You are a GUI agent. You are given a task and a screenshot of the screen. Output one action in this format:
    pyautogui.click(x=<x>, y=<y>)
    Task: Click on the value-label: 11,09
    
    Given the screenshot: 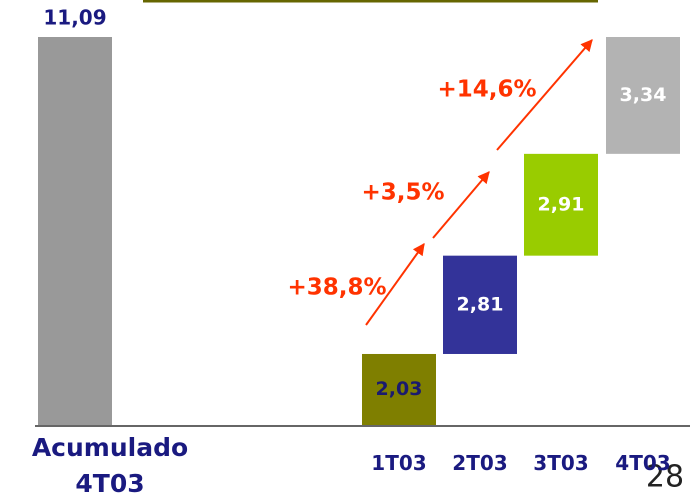 What is the action you would take?
    pyautogui.click(x=74, y=18)
    